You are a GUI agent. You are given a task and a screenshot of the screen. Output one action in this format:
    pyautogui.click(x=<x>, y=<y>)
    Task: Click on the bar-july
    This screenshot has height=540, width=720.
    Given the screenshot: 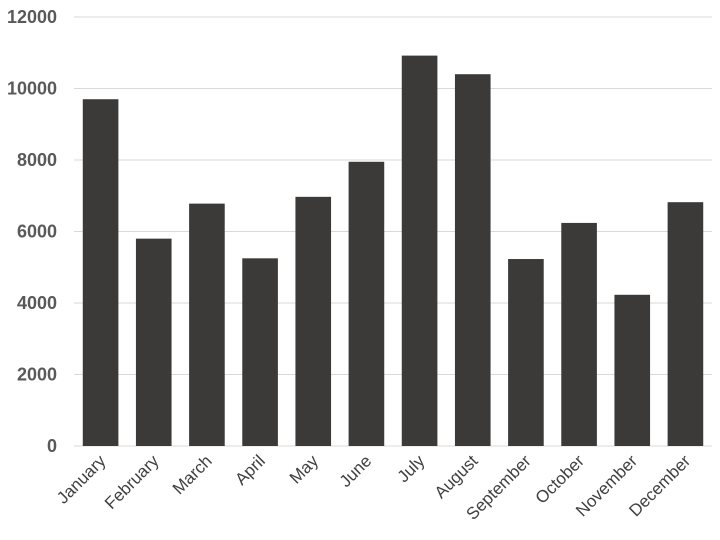 What is the action you would take?
    pyautogui.click(x=420, y=251)
    